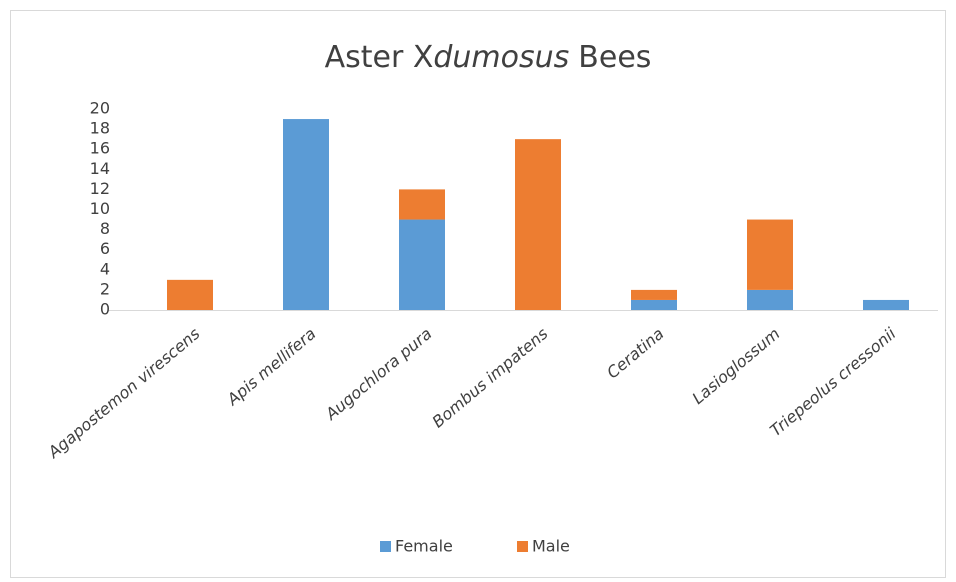 The height and width of the screenshot is (582, 956). Describe the element at coordinates (105, 248) in the screenshot. I see `y-tick-label: 6` at that location.